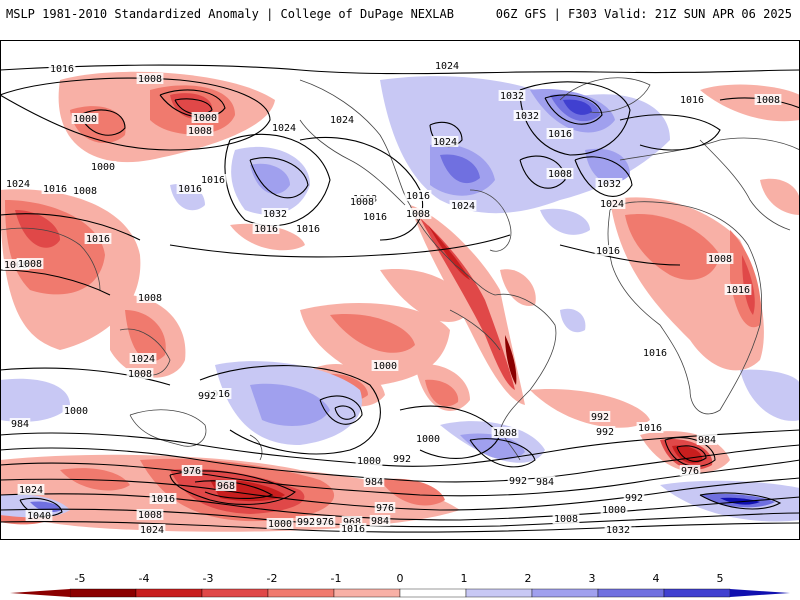 This screenshot has width=800, height=600. I want to click on colorbar-tick-label: -4, so click(144, 578).